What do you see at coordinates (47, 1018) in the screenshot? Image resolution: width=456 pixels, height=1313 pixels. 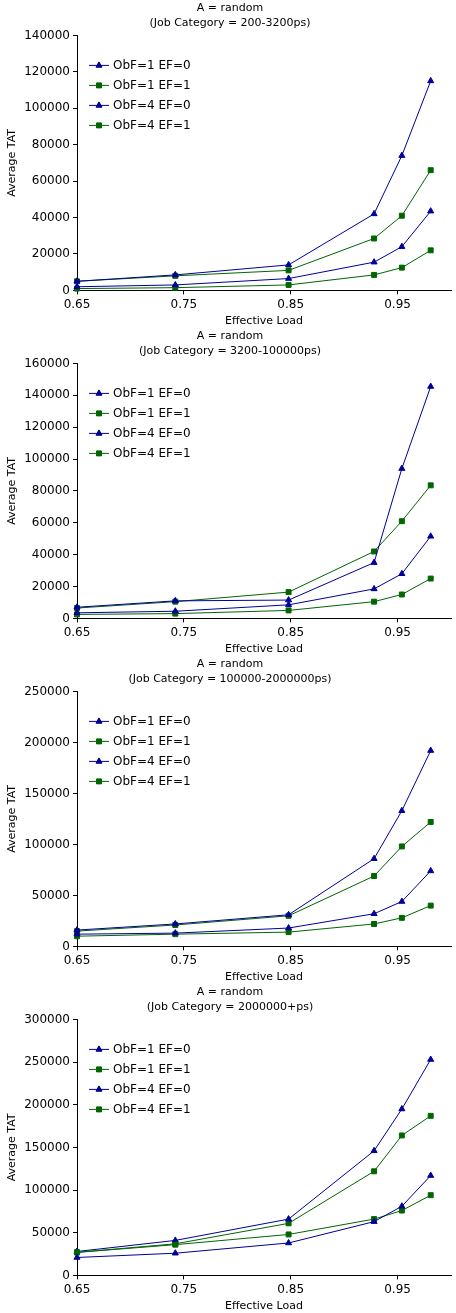 I see `y-tick-label: 300000` at bounding box center [47, 1018].